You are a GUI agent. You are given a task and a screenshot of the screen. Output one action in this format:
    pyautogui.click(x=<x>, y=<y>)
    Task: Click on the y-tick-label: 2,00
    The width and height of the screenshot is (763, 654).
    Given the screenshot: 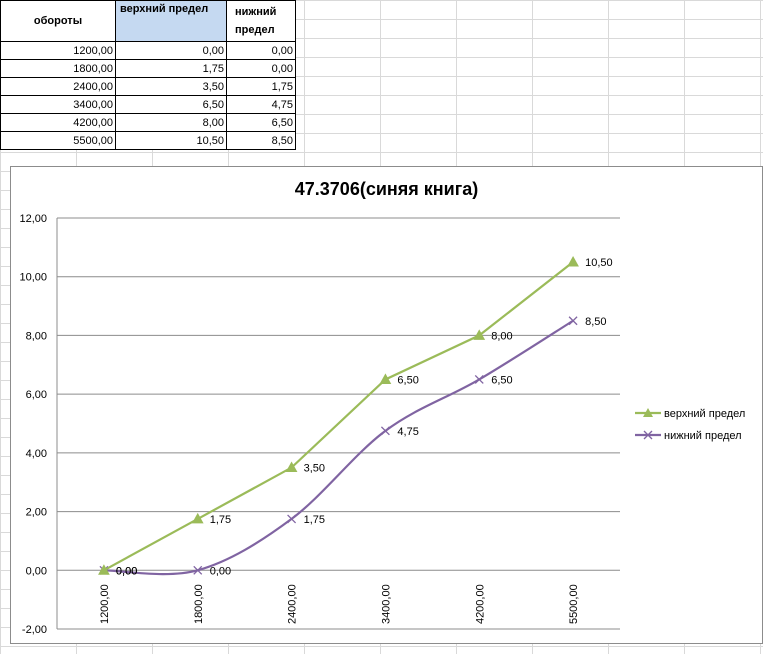 What is the action you would take?
    pyautogui.click(x=36, y=513)
    